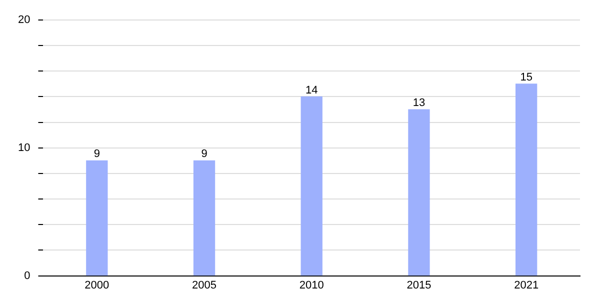  I want to click on x-tick-label: 2015, so click(419, 285).